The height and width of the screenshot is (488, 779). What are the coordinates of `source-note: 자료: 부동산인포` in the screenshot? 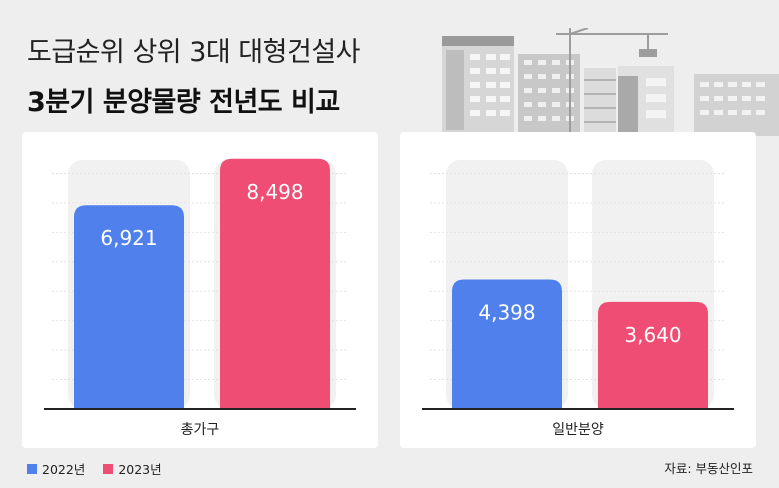 It's located at (708, 468).